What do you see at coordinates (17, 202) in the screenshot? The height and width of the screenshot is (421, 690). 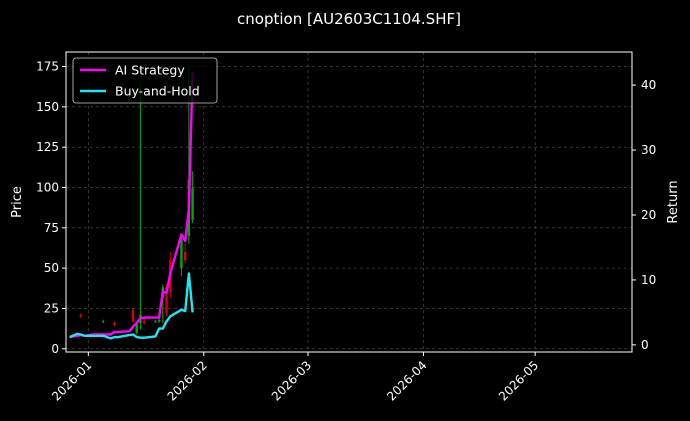 I see `y-axis-label: Price` at bounding box center [17, 202].